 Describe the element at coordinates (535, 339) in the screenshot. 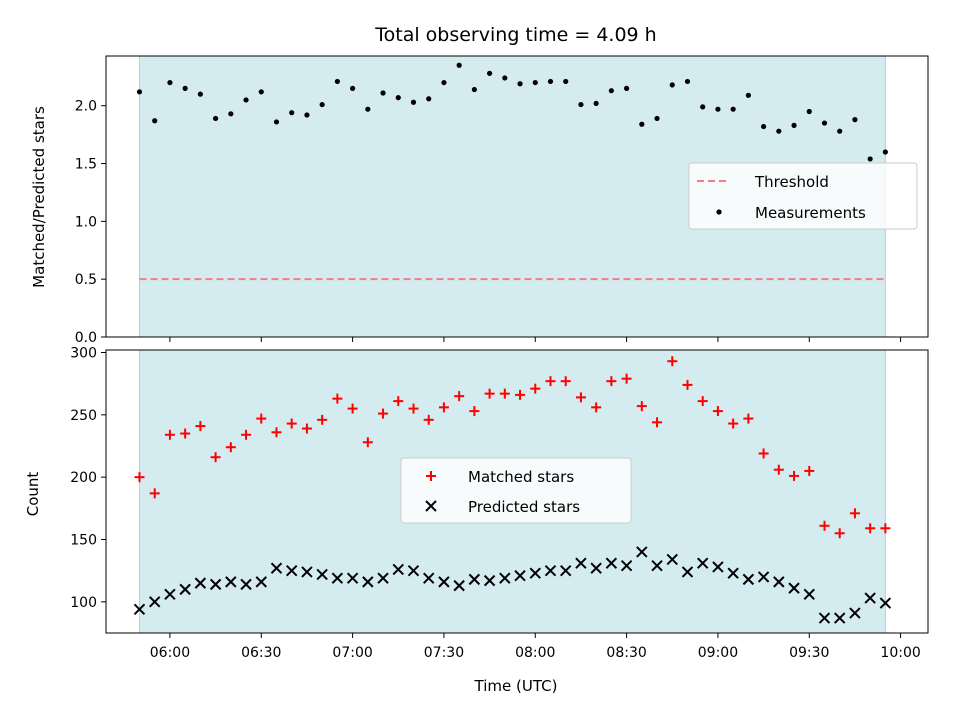

I see `top-x-axis` at that location.